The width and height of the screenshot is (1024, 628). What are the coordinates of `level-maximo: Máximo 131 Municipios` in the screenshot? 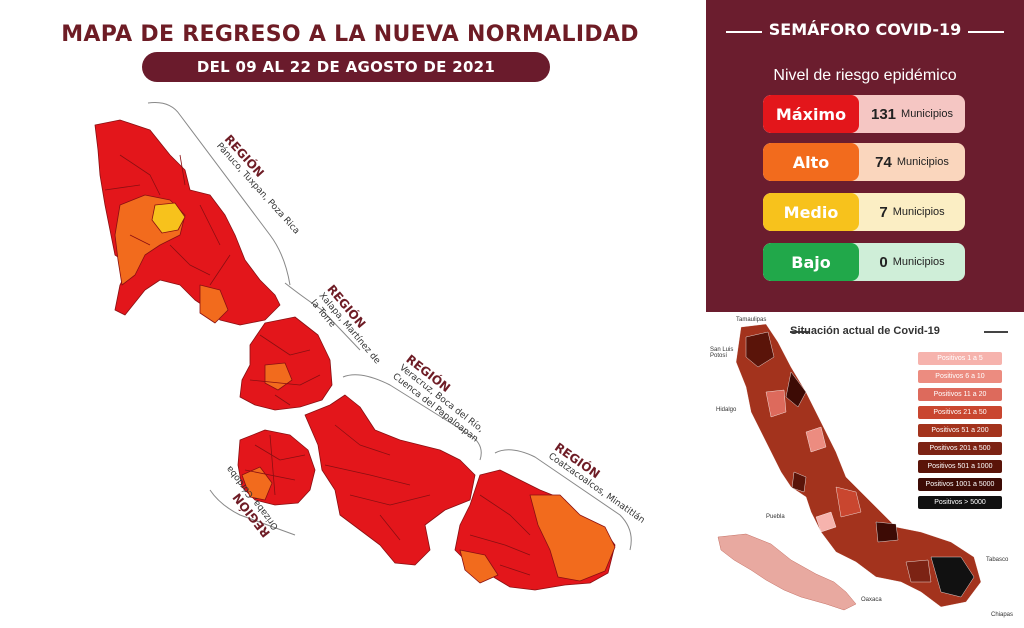 It's located at (864, 114).